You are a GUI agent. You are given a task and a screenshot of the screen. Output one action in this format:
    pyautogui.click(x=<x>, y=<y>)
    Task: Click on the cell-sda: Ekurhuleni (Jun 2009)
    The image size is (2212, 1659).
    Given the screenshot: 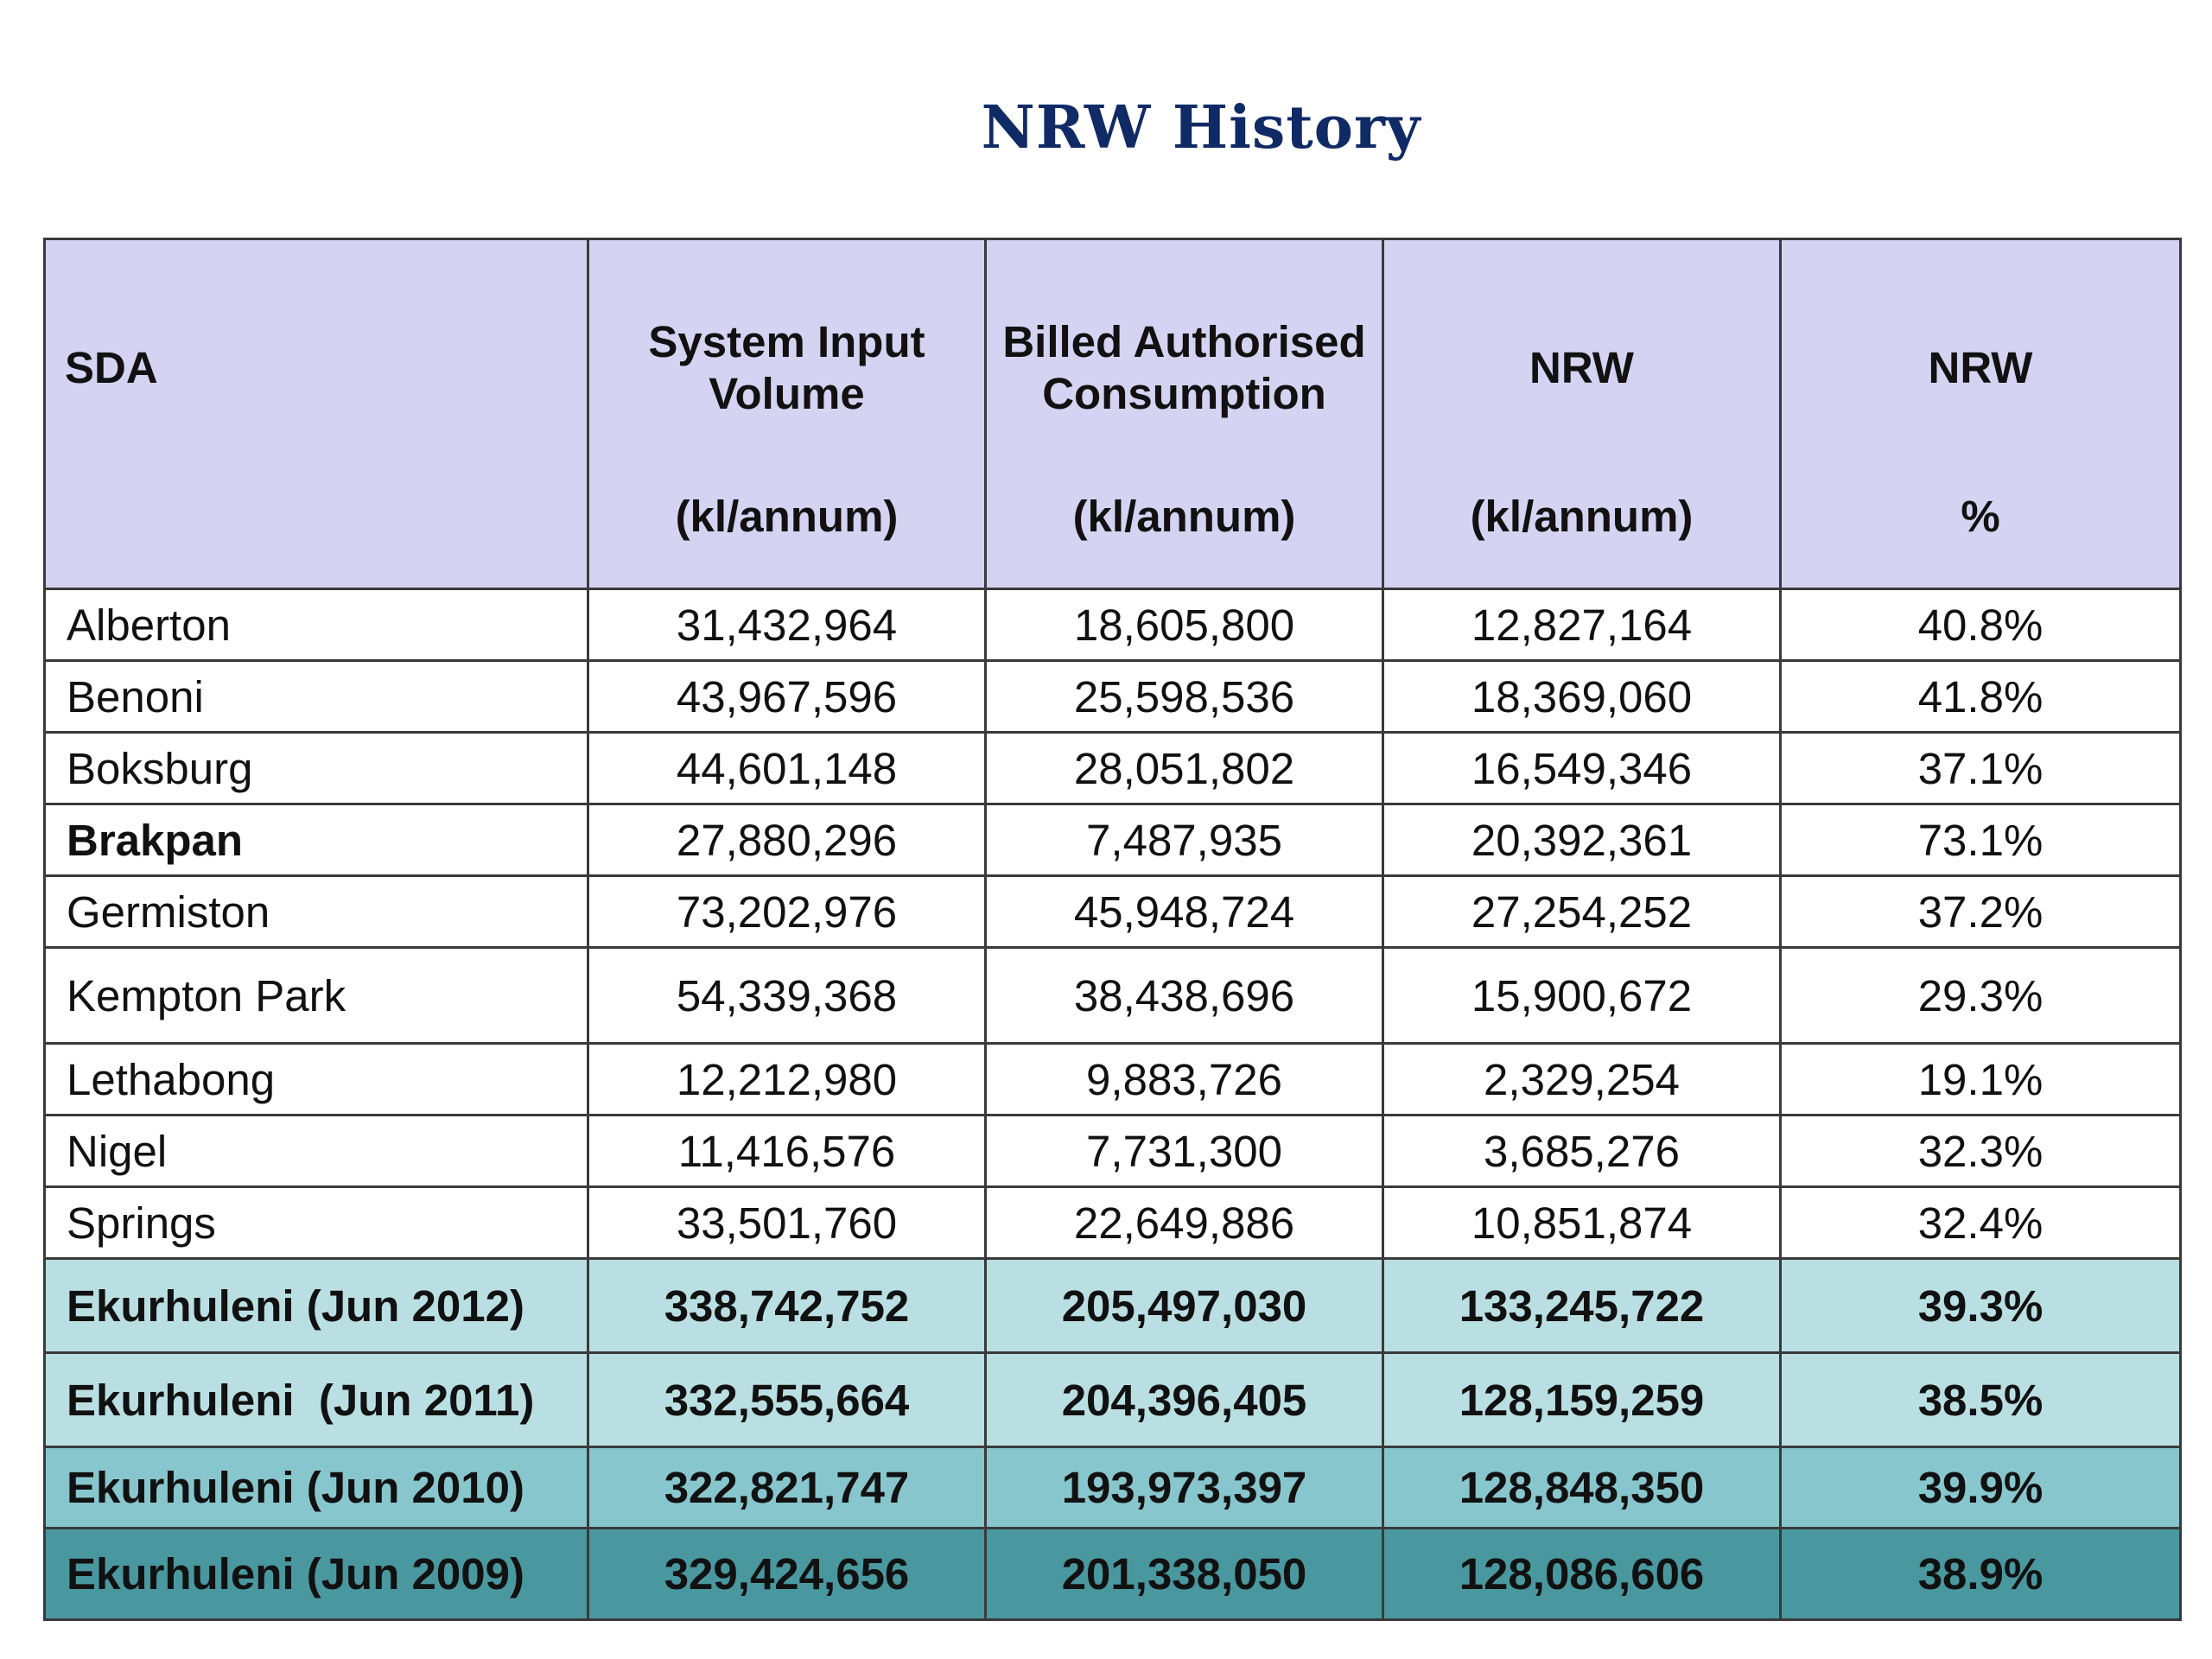 What is the action you would take?
    pyautogui.click(x=316, y=1574)
    